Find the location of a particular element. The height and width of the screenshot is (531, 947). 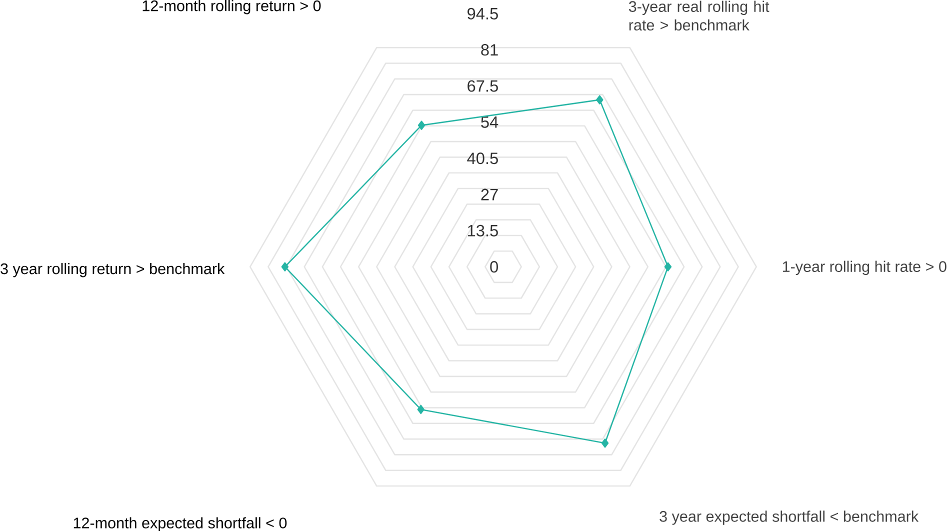

y-tick-label: 13.5 is located at coordinates (483, 230).